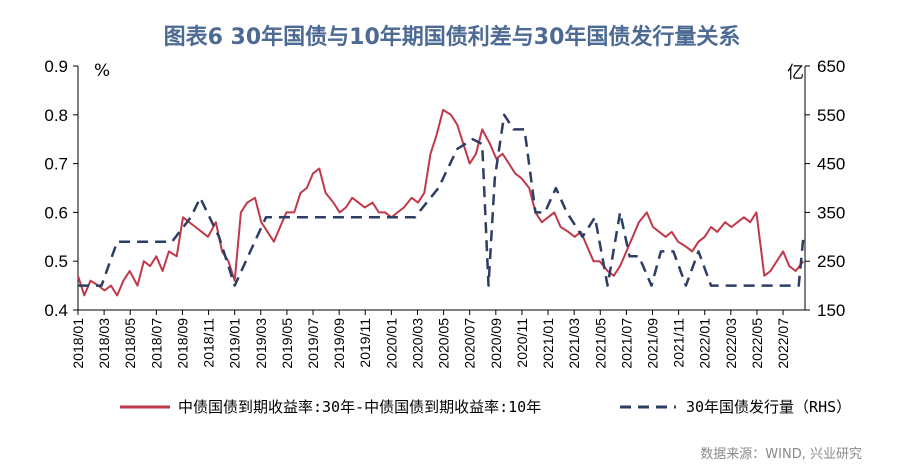 This screenshot has height=475, width=900. I want to click on x-tick-label: 2018/07, so click(156, 343).